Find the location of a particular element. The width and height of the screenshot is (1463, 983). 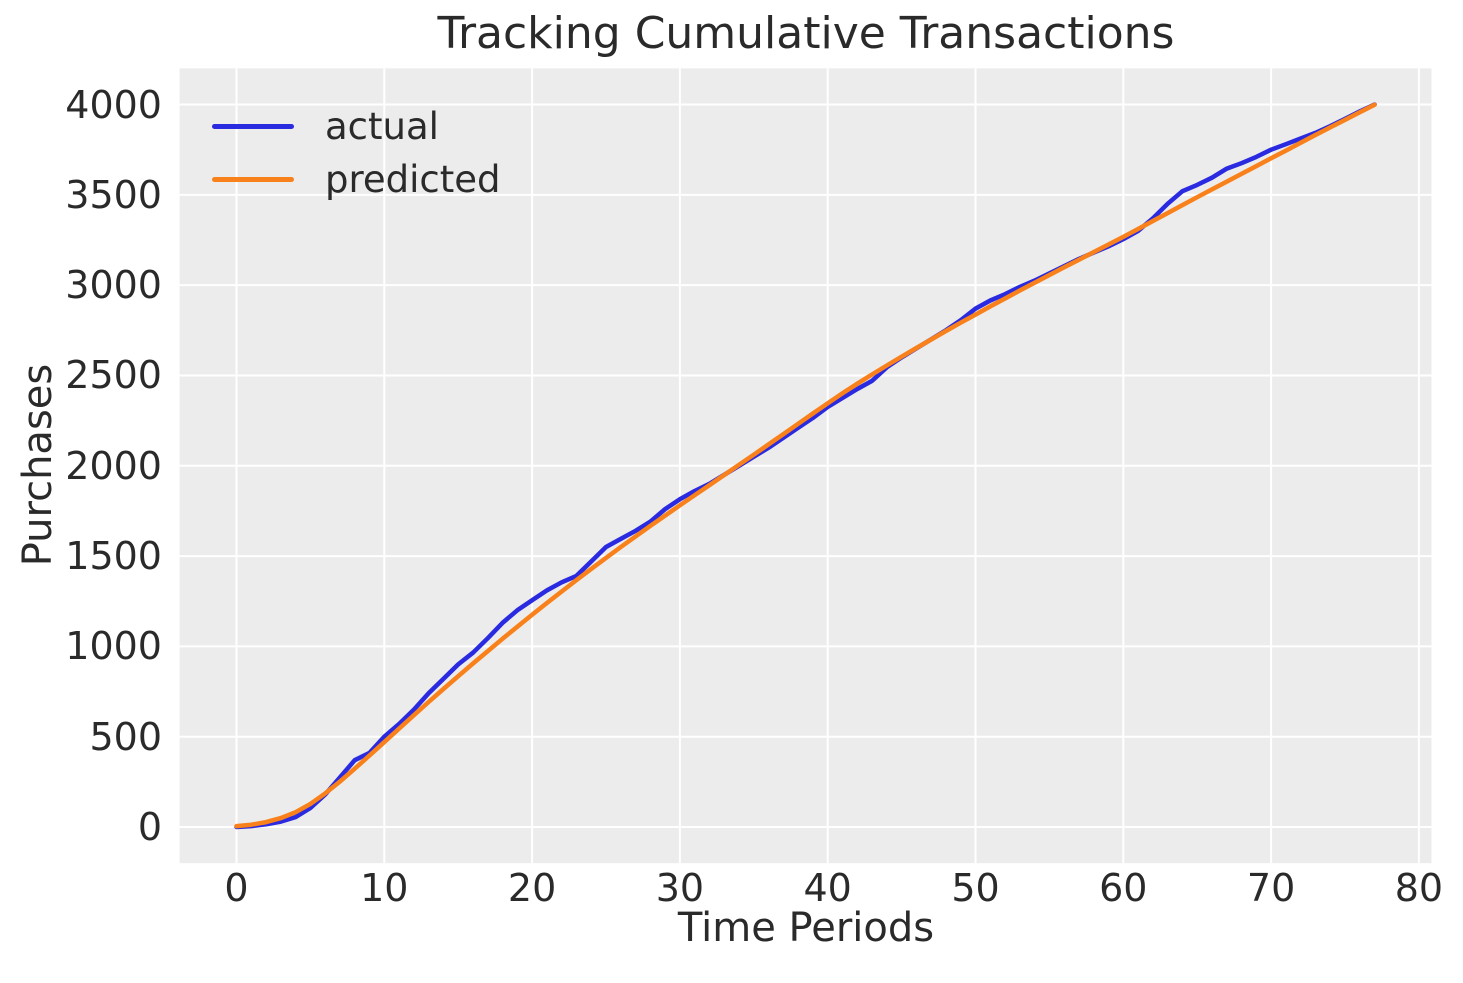

legend: actual predicted is located at coordinates (356, 153).